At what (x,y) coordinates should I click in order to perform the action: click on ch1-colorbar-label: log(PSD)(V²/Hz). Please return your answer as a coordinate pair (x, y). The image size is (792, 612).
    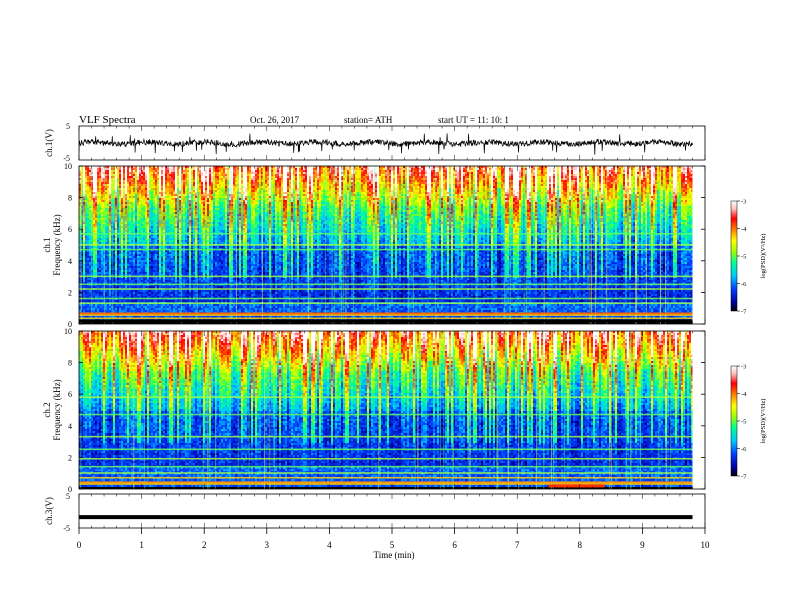
    Looking at the image, I should click on (763, 256).